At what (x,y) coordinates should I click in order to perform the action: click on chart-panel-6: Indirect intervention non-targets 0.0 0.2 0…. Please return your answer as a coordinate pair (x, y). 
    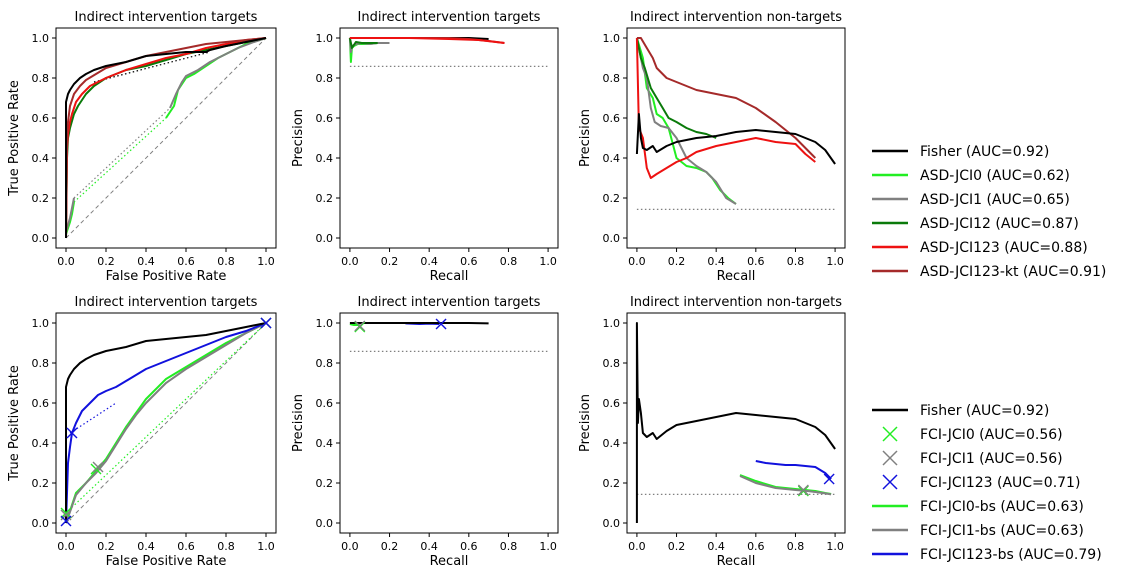
    Looking at the image, I should click on (712, 431).